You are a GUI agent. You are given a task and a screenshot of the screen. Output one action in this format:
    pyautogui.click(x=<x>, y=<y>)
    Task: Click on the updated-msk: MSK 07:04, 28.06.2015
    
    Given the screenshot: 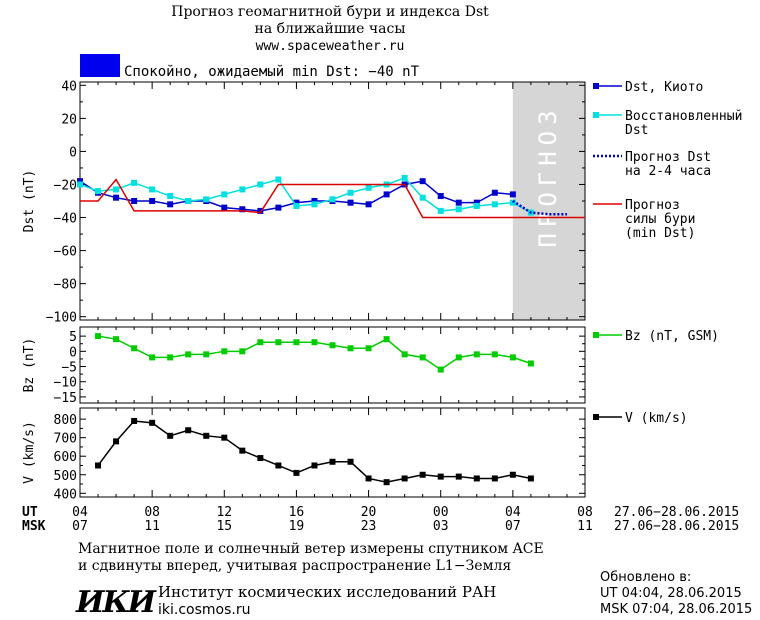 What is the action you would take?
    pyautogui.click(x=676, y=609)
    